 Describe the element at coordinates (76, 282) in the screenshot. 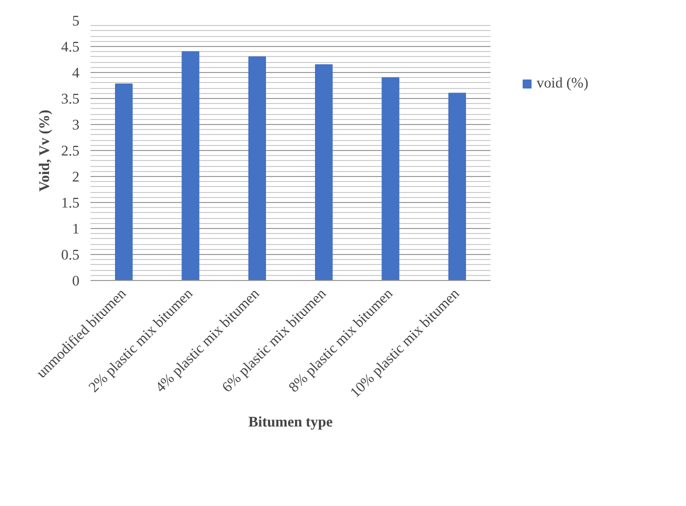

I see `y-tick-label: 0` at that location.